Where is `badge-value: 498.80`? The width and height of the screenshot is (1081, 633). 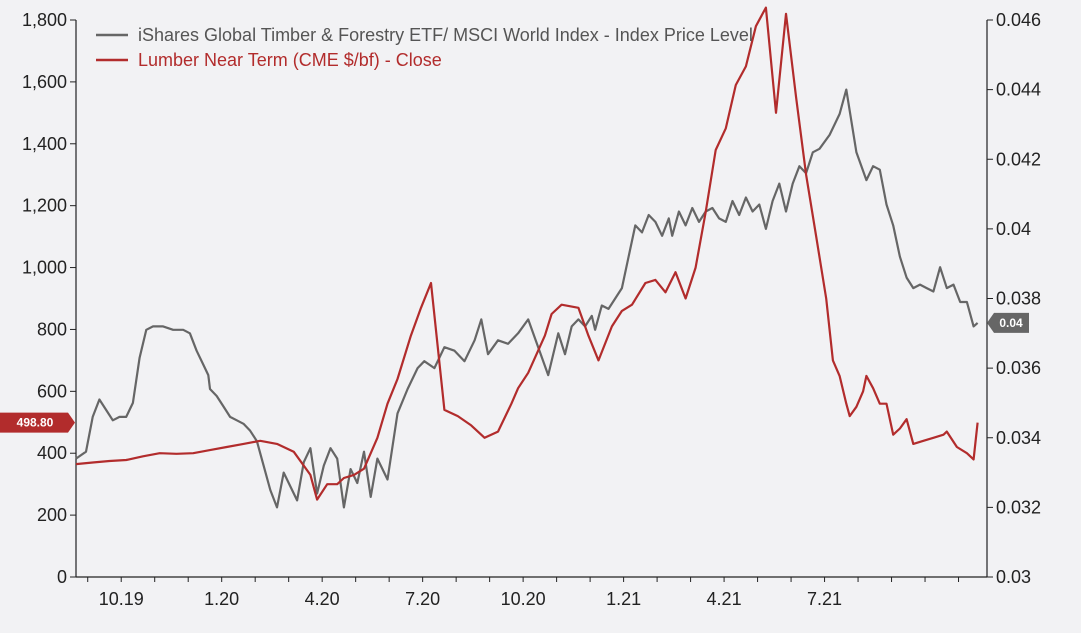
badge-value: 498.80 is located at coordinates (35, 423).